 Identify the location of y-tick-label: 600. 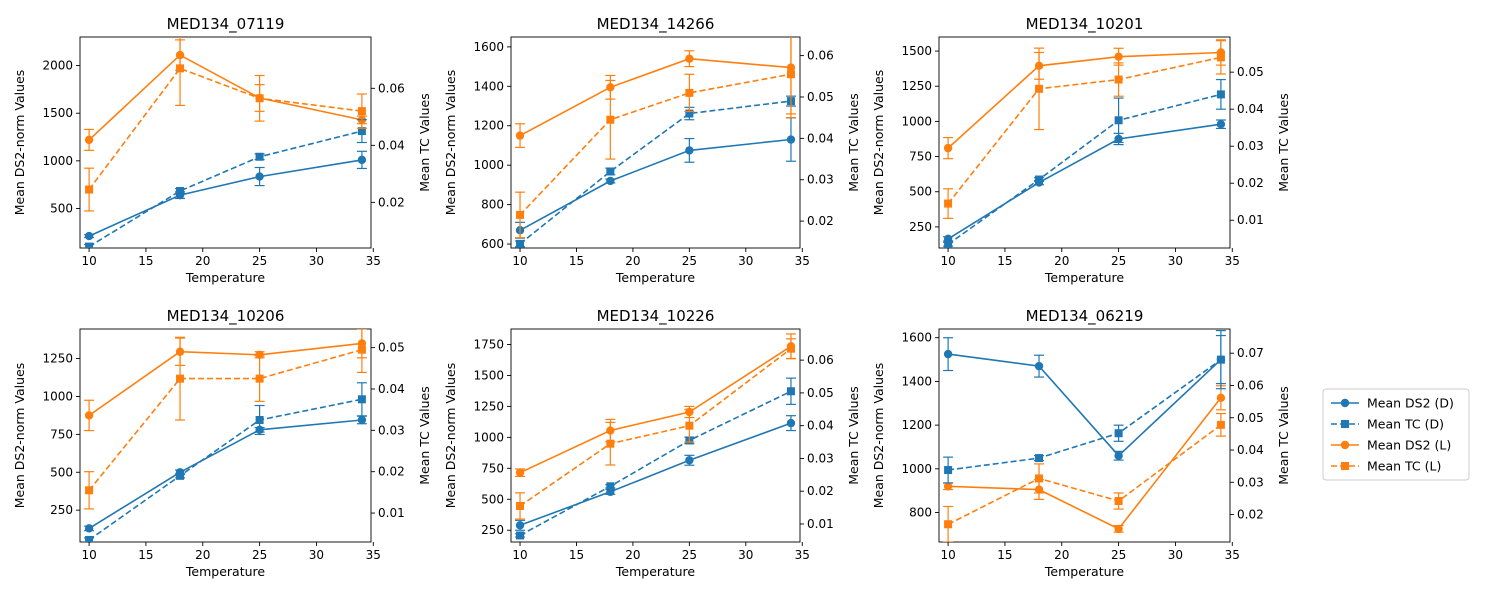
(492, 244).